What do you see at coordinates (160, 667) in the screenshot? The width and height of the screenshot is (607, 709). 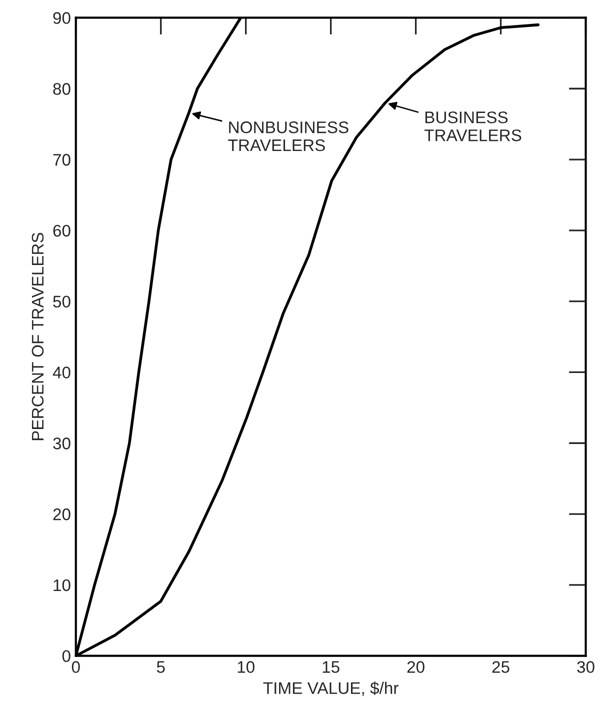 I see `x-tick-label: 5` at bounding box center [160, 667].